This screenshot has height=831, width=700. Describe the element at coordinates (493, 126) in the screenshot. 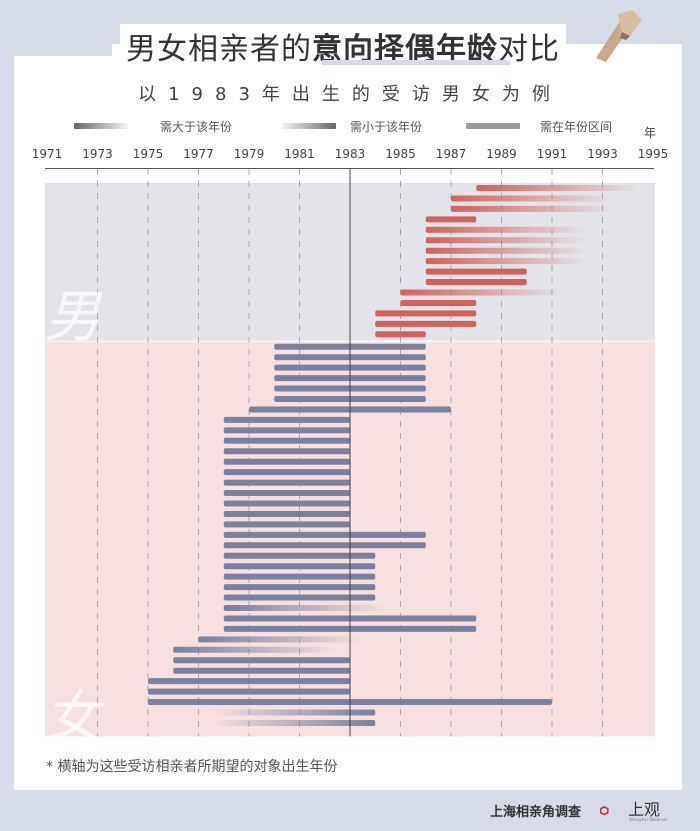

I see `legend-swatch-range` at that location.